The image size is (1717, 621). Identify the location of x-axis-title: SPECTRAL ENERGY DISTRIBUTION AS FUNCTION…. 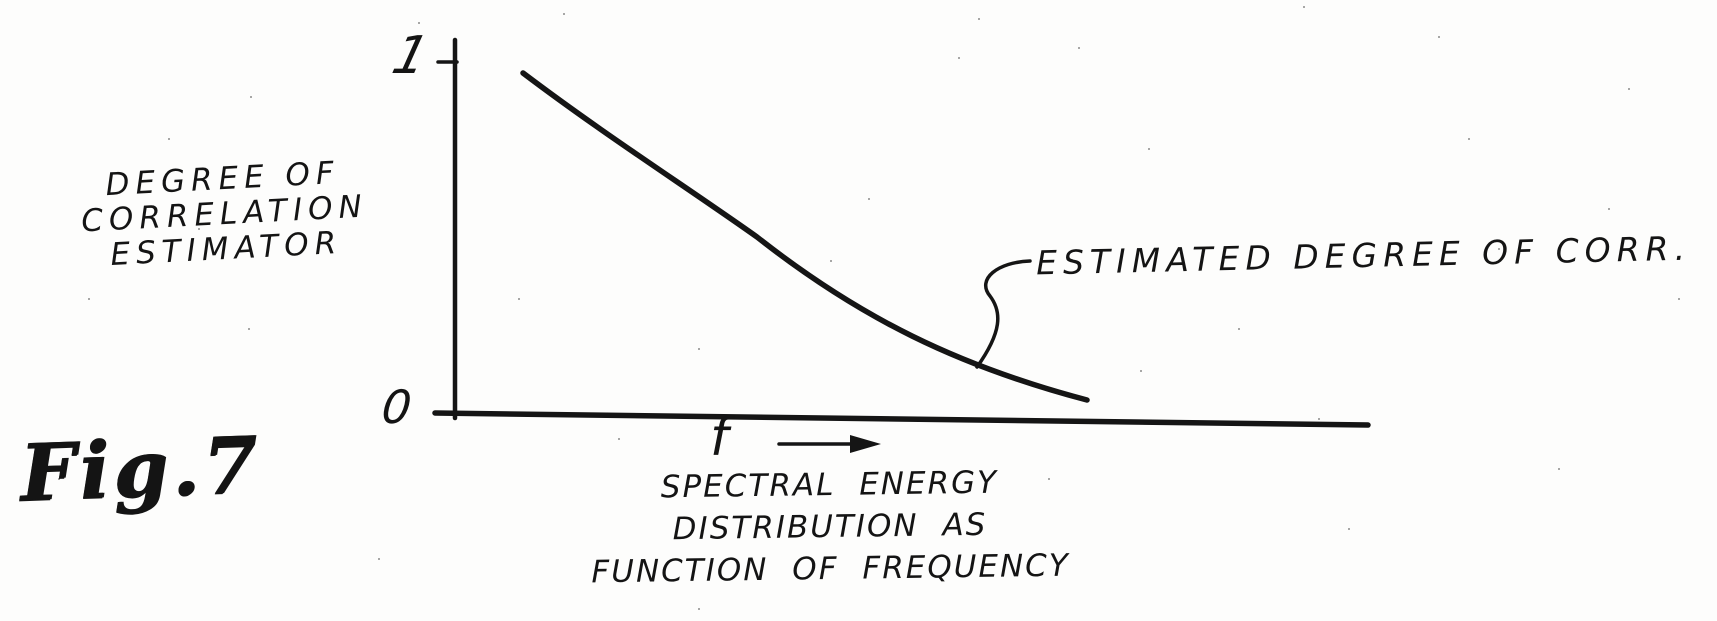
(830, 527).